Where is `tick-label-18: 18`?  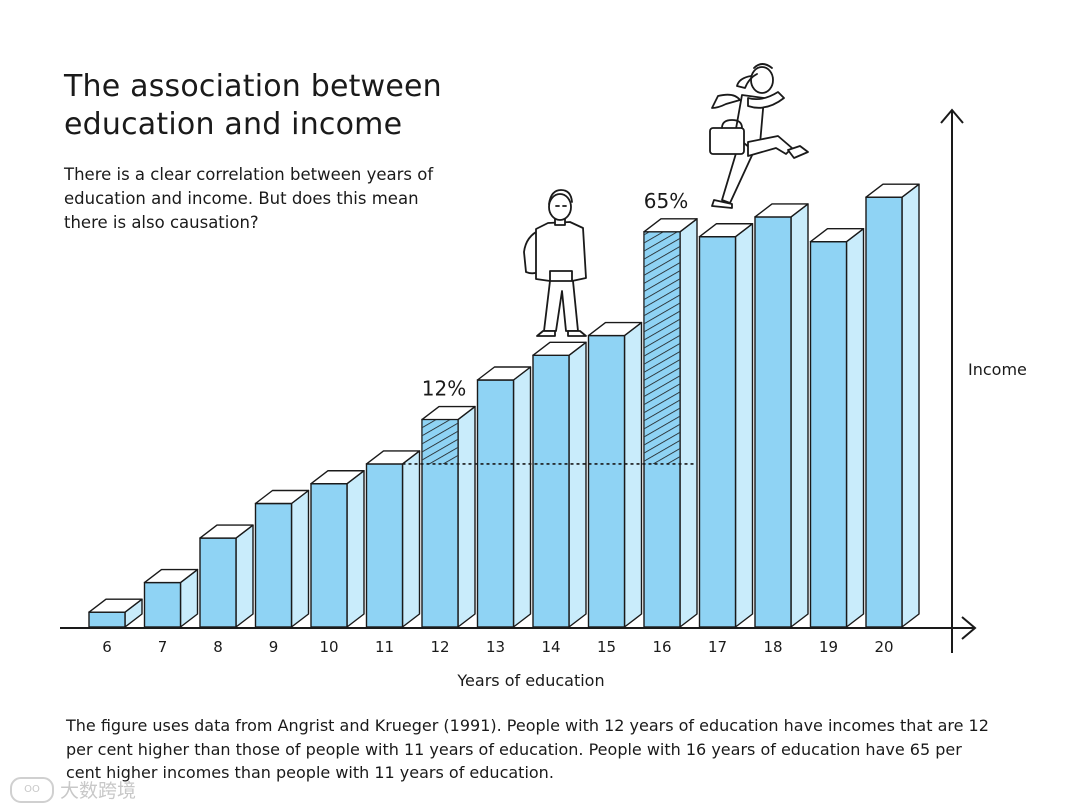
tick-label-18: 18 is located at coordinates (772, 647).